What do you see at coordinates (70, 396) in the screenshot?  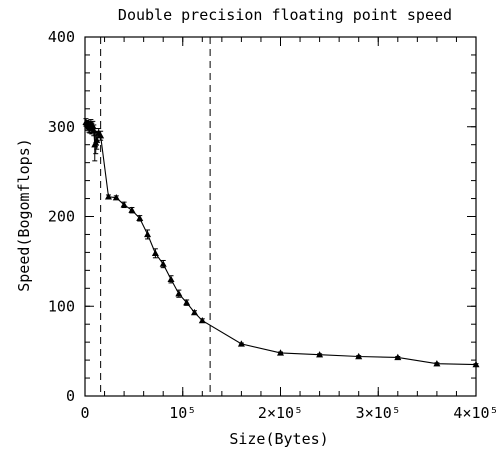 I see `y-tick-label-0: 0` at bounding box center [70, 396].